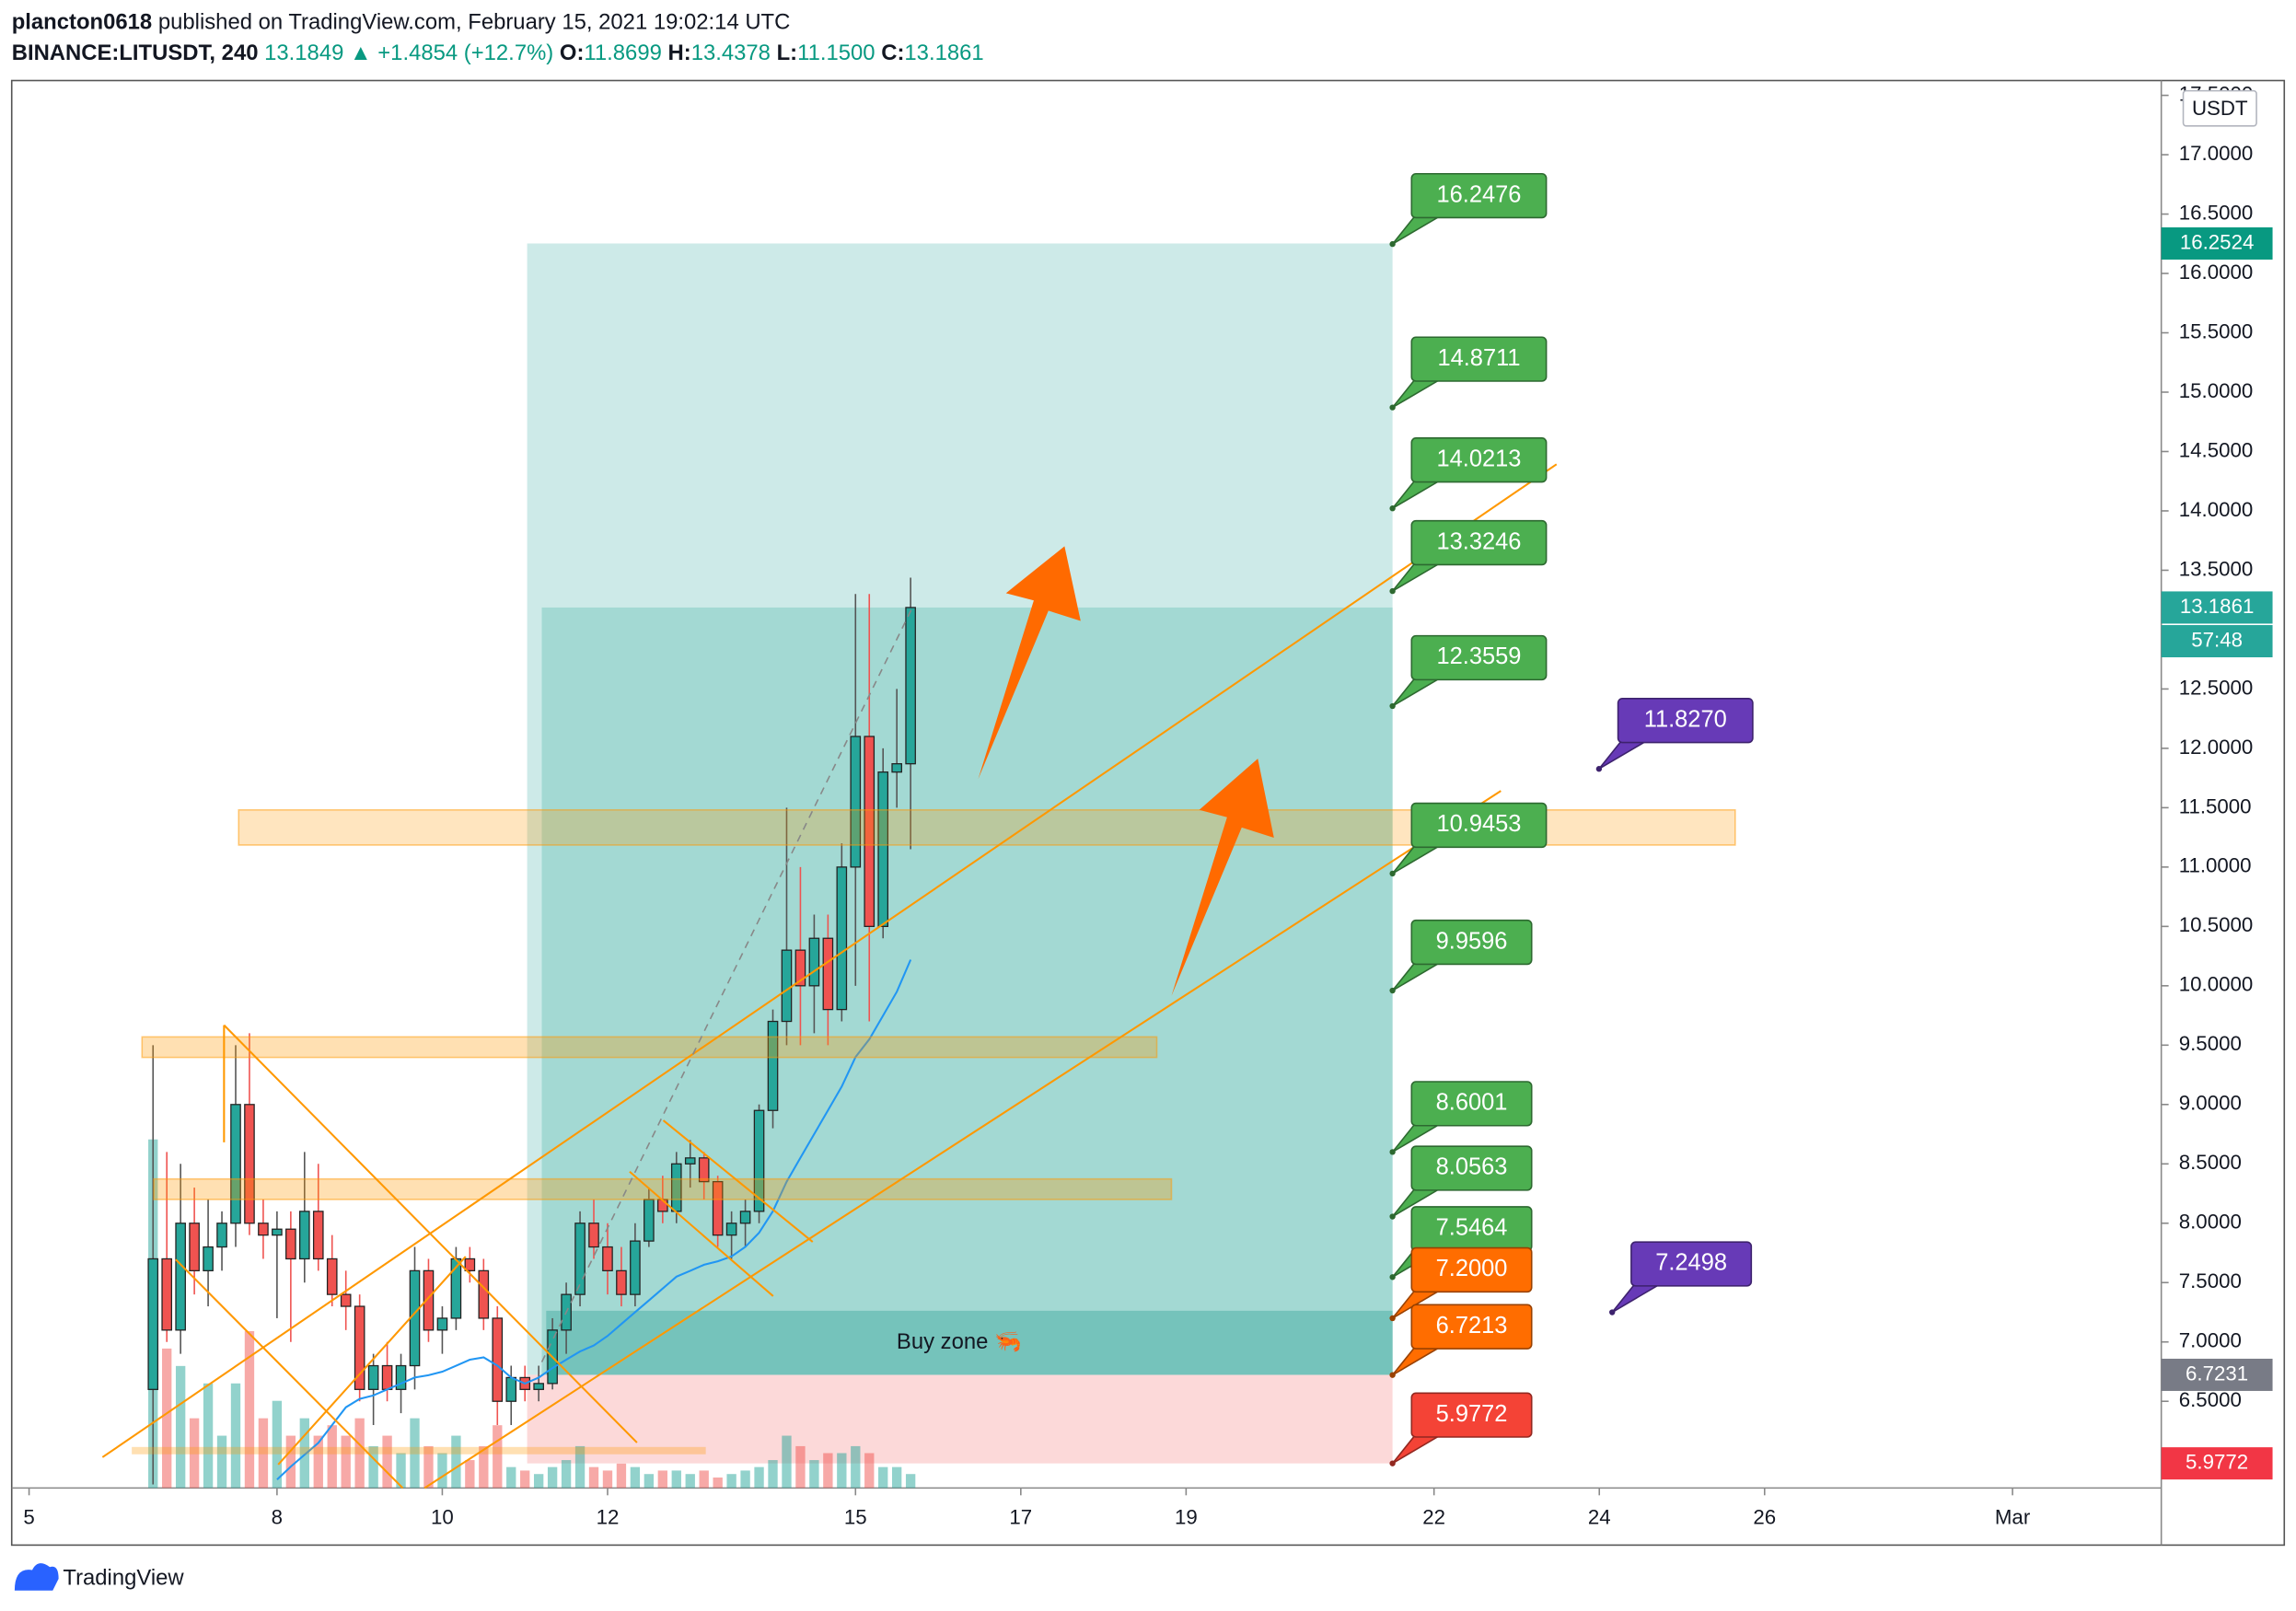 This screenshot has width=2296, height=1611. I want to click on symbol: BINANCE:LITUSDT, 240, so click(135, 53).